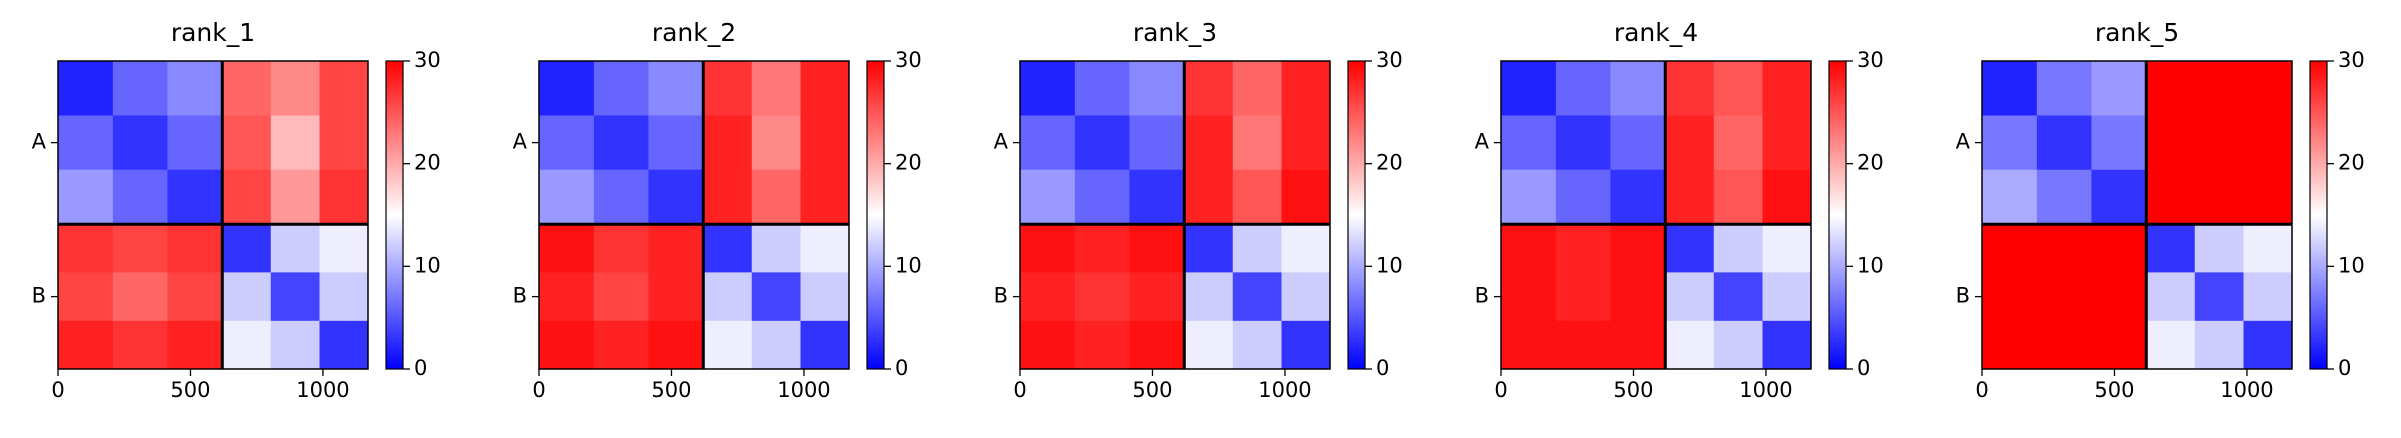 This screenshot has width=2401, height=438. What do you see at coordinates (694, 32) in the screenshot?
I see `panel-title: rank_2` at bounding box center [694, 32].